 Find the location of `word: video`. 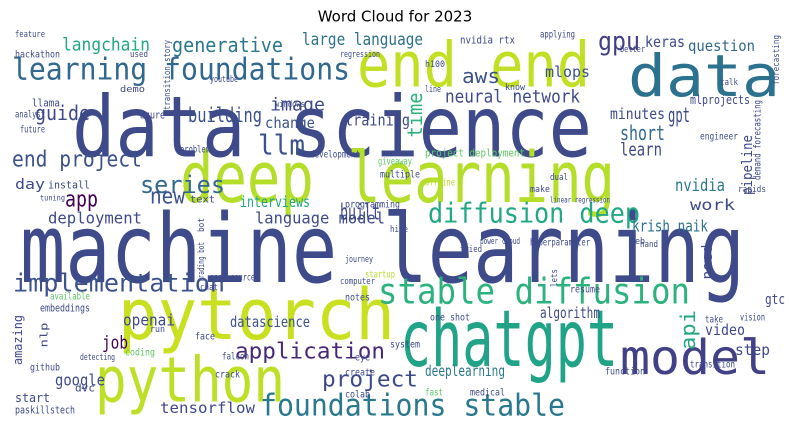

word: video is located at coordinates (725, 330).